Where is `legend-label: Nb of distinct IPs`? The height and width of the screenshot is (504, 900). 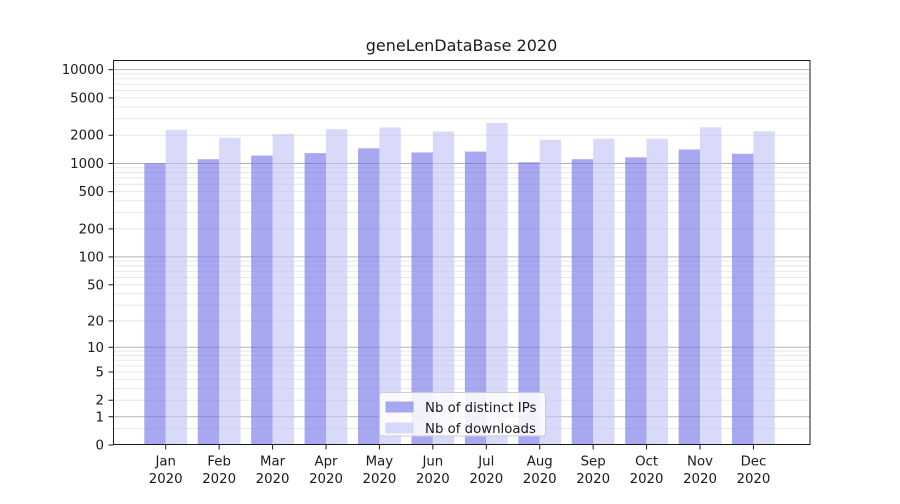 legend-label: Nb of distinct IPs is located at coordinates (481, 408).